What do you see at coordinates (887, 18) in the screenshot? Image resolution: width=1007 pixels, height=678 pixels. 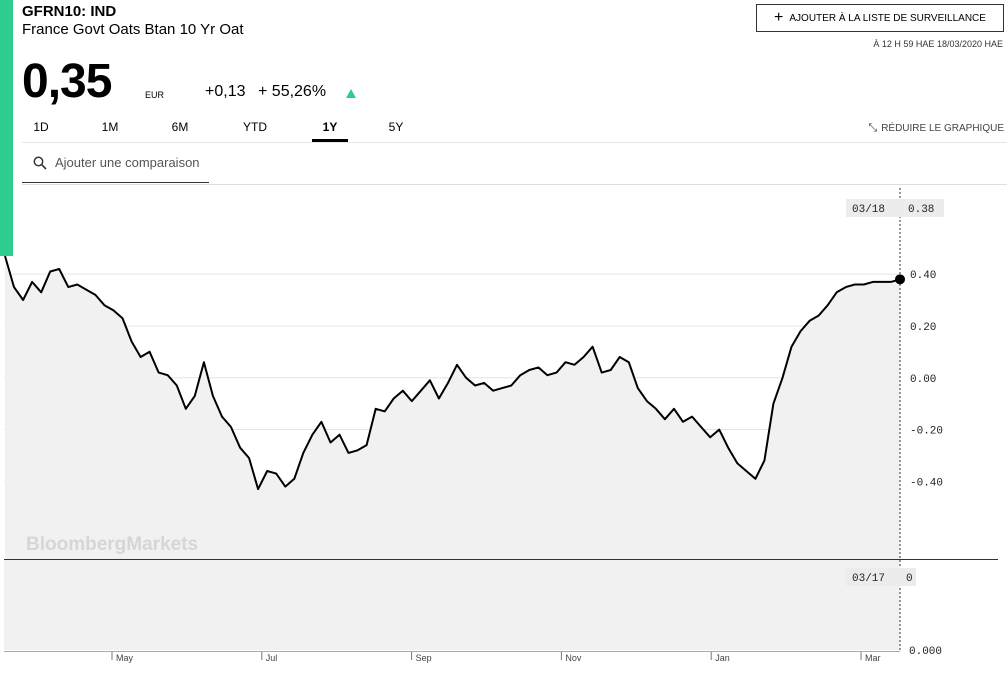 I see `watchlist-label: AJOUTER À LA LISTE DE SURVEILLANCE` at bounding box center [887, 18].